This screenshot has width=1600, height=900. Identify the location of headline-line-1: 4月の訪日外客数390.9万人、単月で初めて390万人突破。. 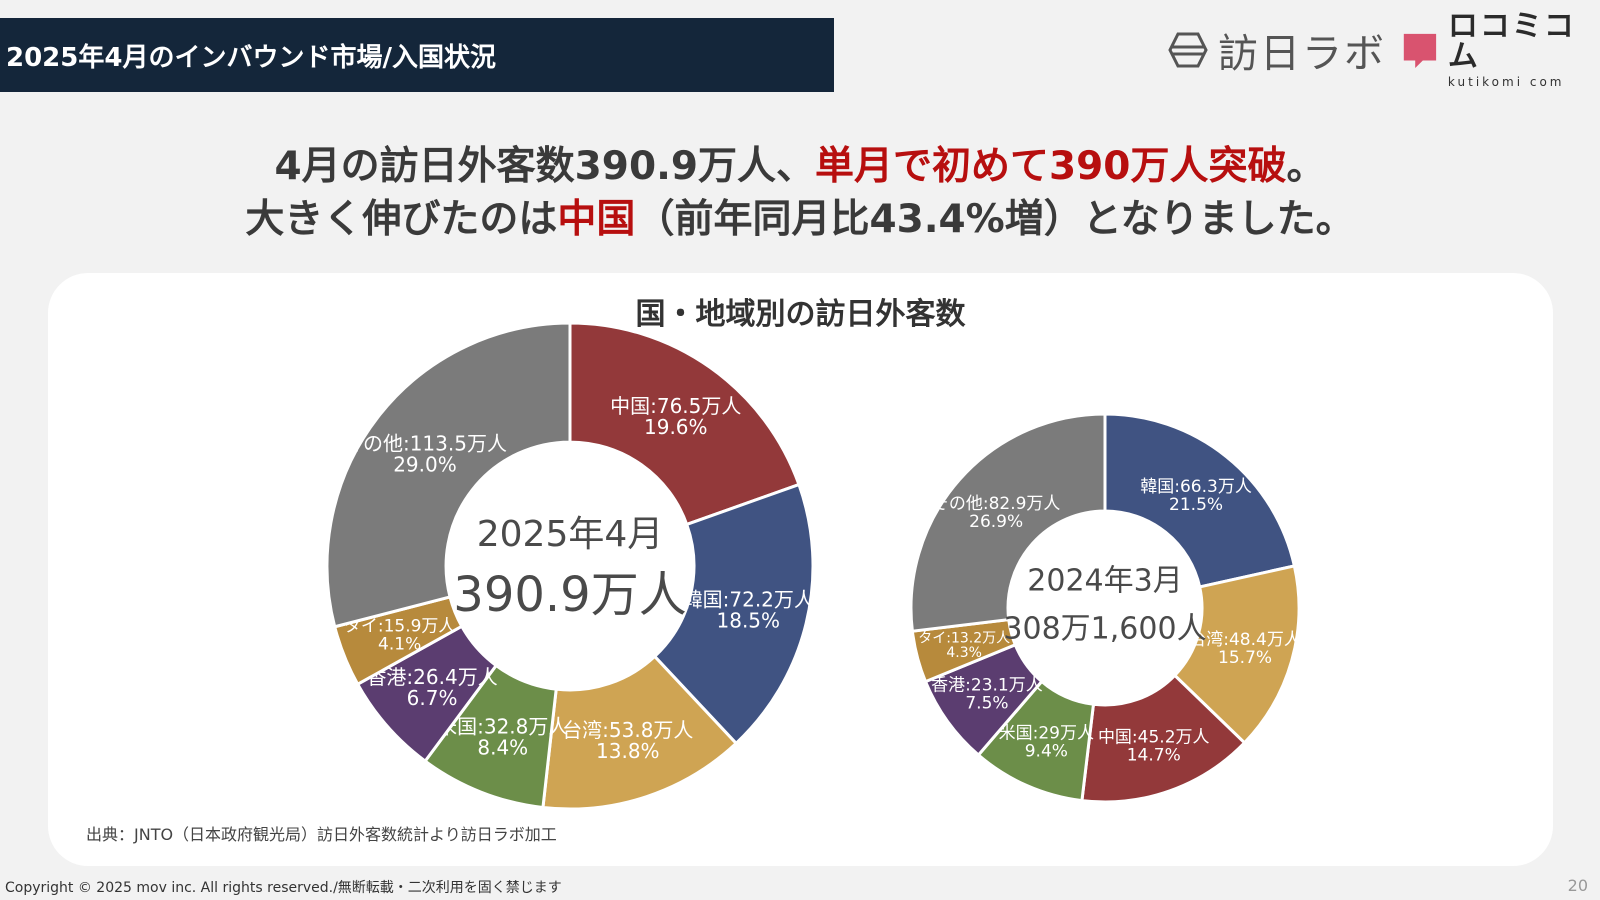
(800, 166).